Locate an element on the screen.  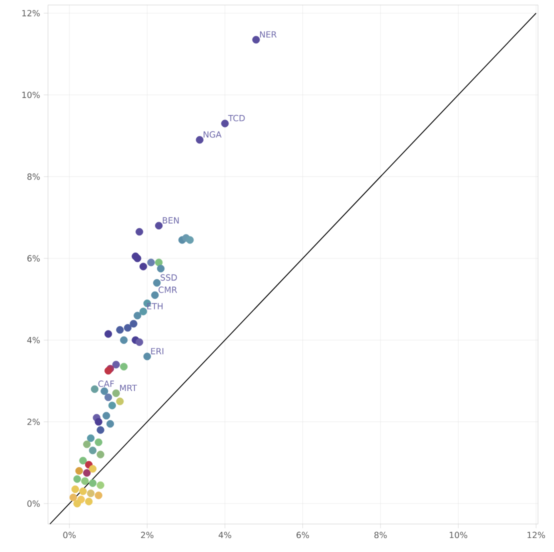
annotation: ERI is located at coordinates (157, 351).